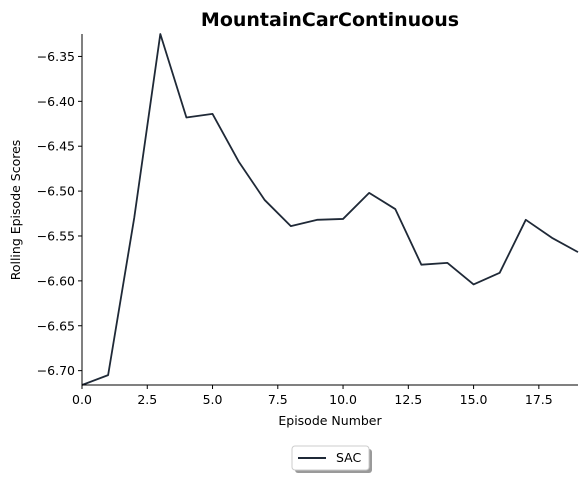  Describe the element at coordinates (56, 101) in the screenshot. I see `y-tick-label: −6.40` at that location.